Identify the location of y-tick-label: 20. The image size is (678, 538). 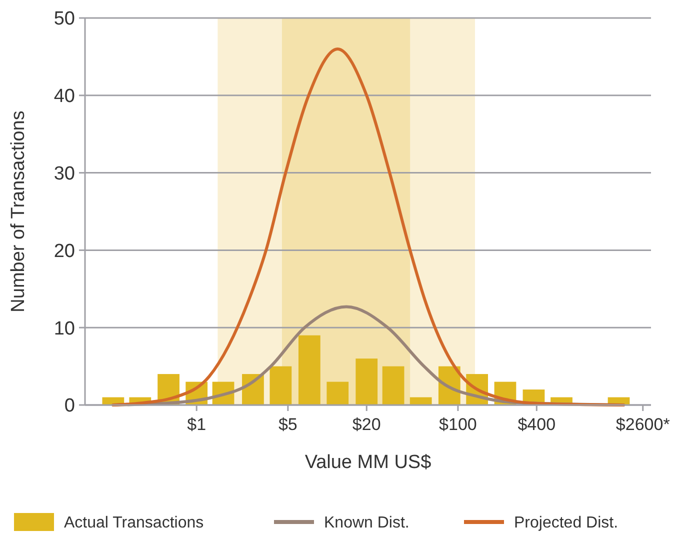
(64, 251).